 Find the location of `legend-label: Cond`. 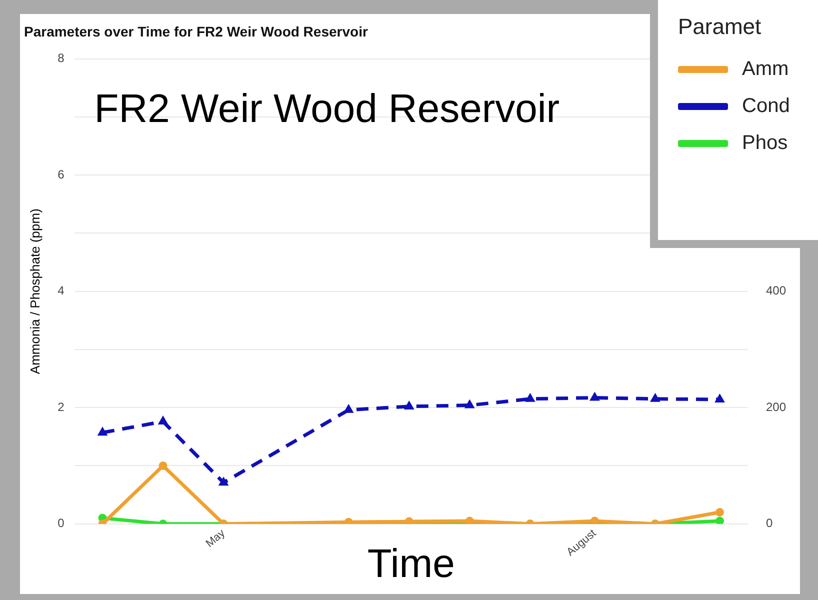

legend-label: Cond is located at coordinates (766, 106).